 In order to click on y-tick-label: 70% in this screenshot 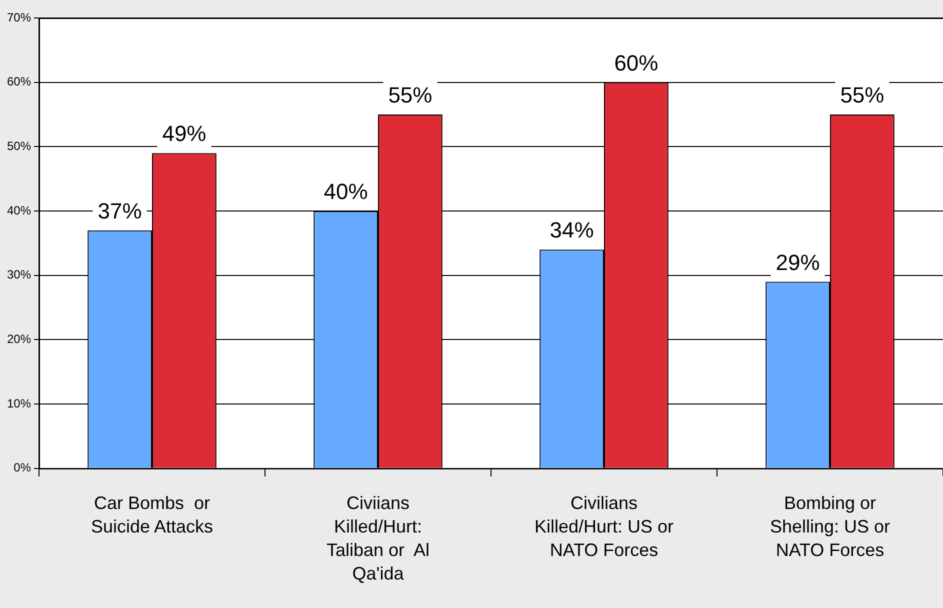, I will do `click(19, 17)`.